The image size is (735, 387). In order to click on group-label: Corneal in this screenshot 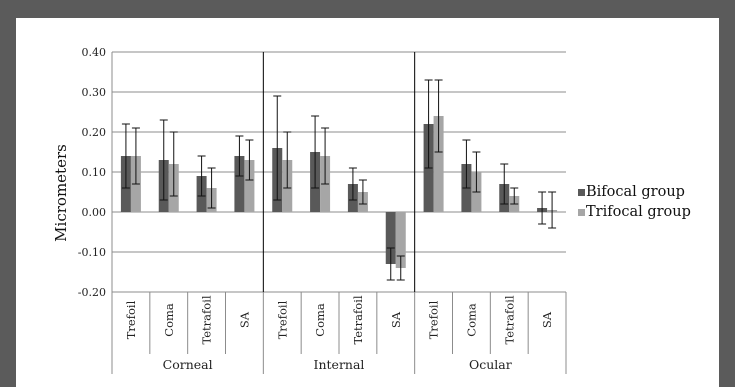, I will do `click(188, 364)`.